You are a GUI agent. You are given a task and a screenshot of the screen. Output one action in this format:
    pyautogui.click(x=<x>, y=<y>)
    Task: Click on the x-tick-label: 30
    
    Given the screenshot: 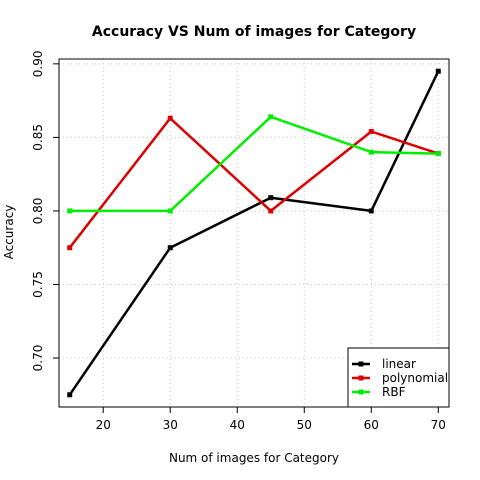 What is the action you would take?
    pyautogui.click(x=170, y=425)
    